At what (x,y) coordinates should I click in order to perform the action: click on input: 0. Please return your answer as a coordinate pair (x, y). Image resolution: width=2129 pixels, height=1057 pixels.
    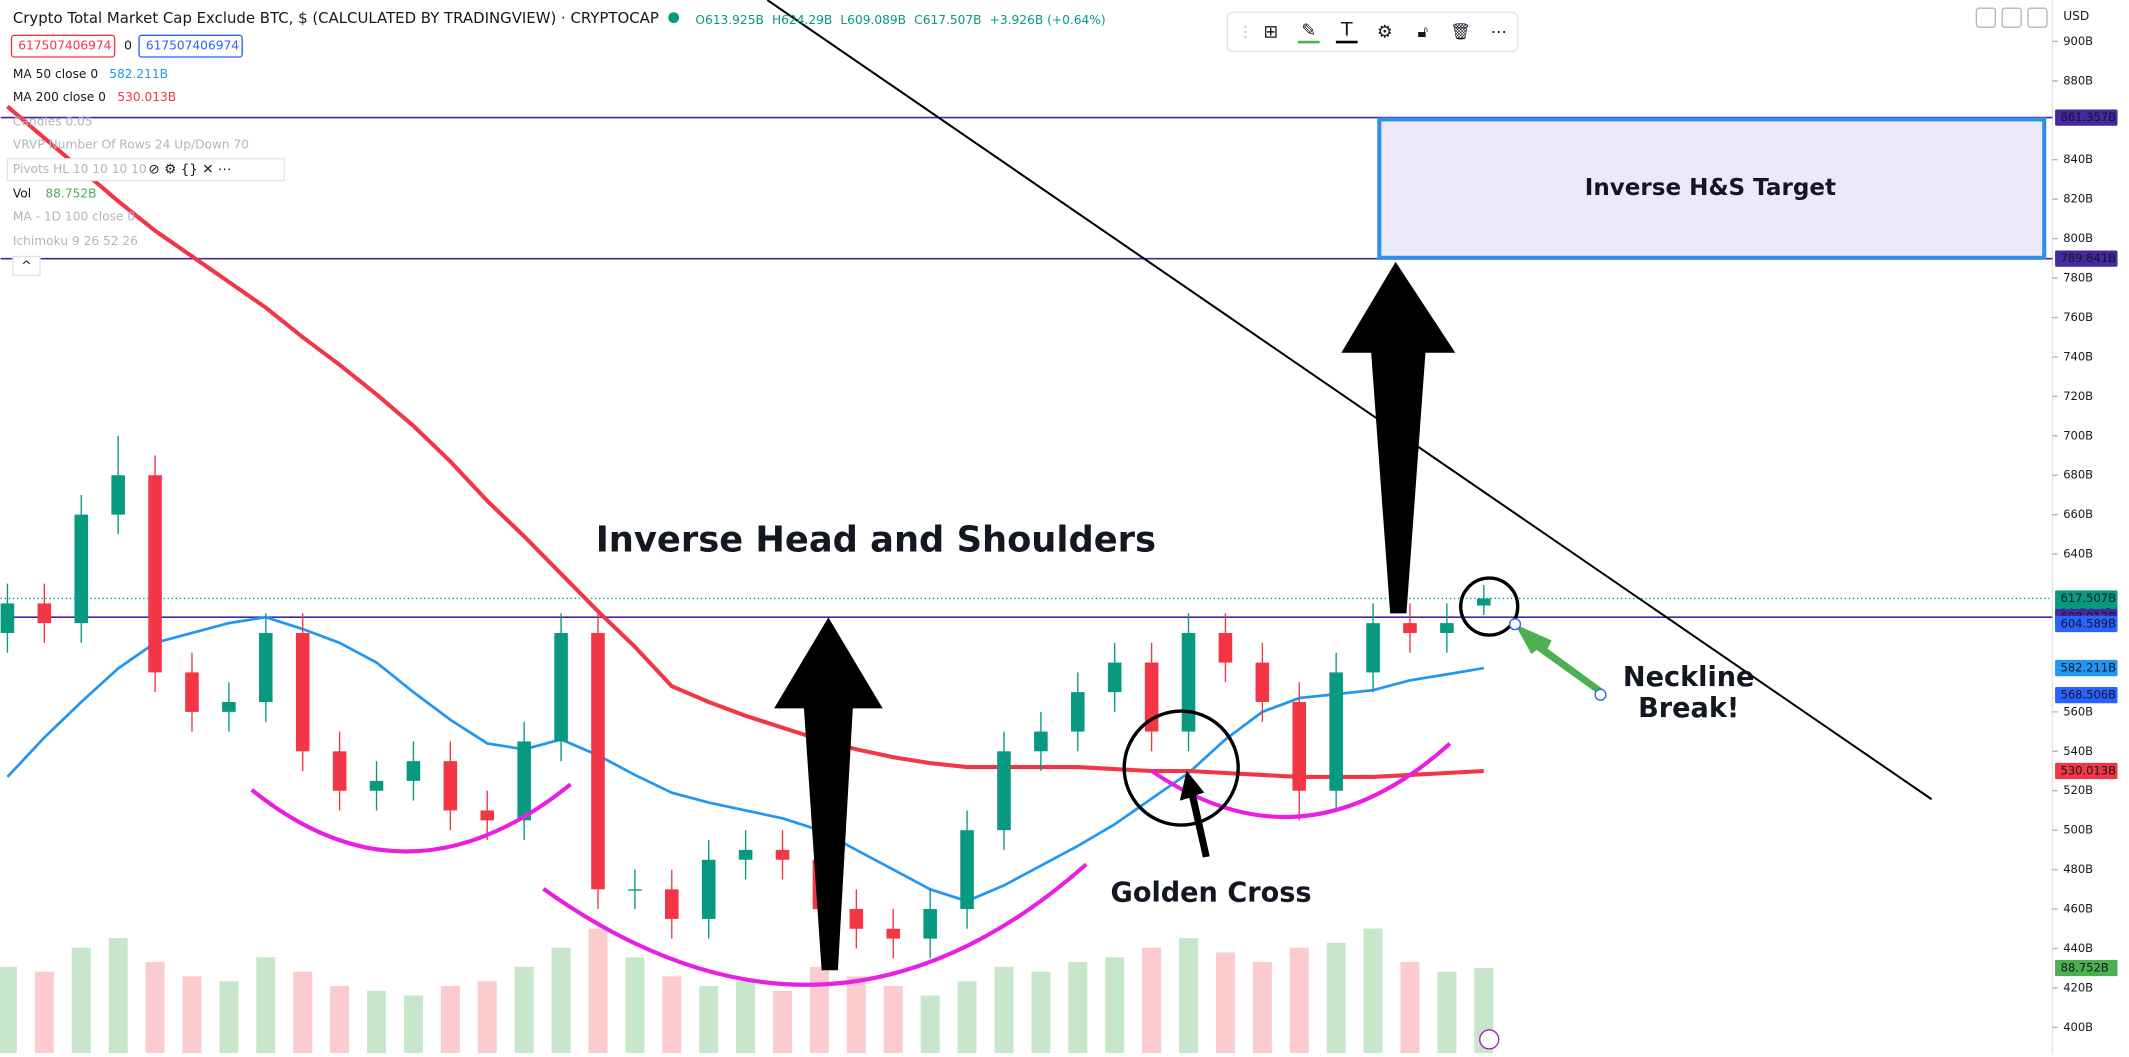
    Looking at the image, I should click on (128, 46).